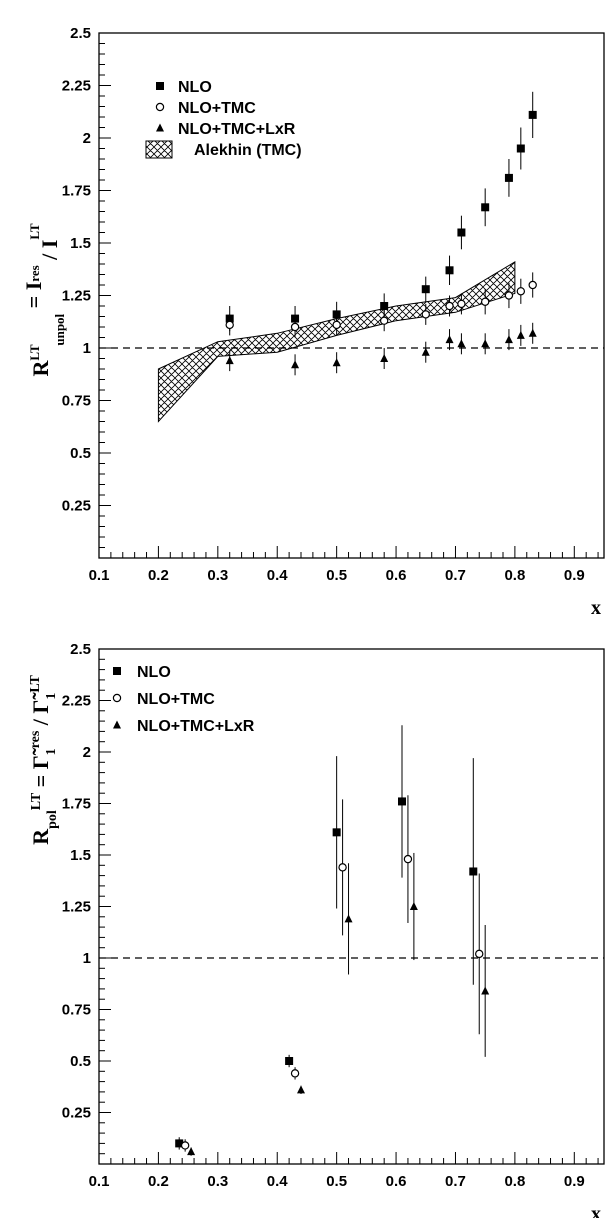 The image size is (611, 1218). Describe the element at coordinates (80, 243) in the screenshot. I see `y-tick-label: 1.5` at that location.